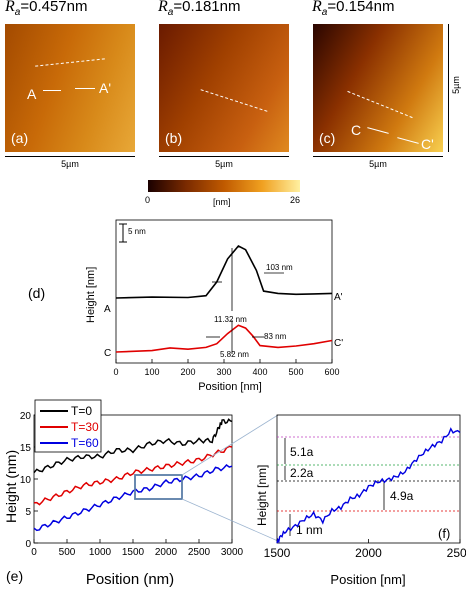 The image size is (466, 591). What do you see at coordinates (259, 372) in the screenshot?
I see `panel-d-xtick-label: 400` at bounding box center [259, 372].